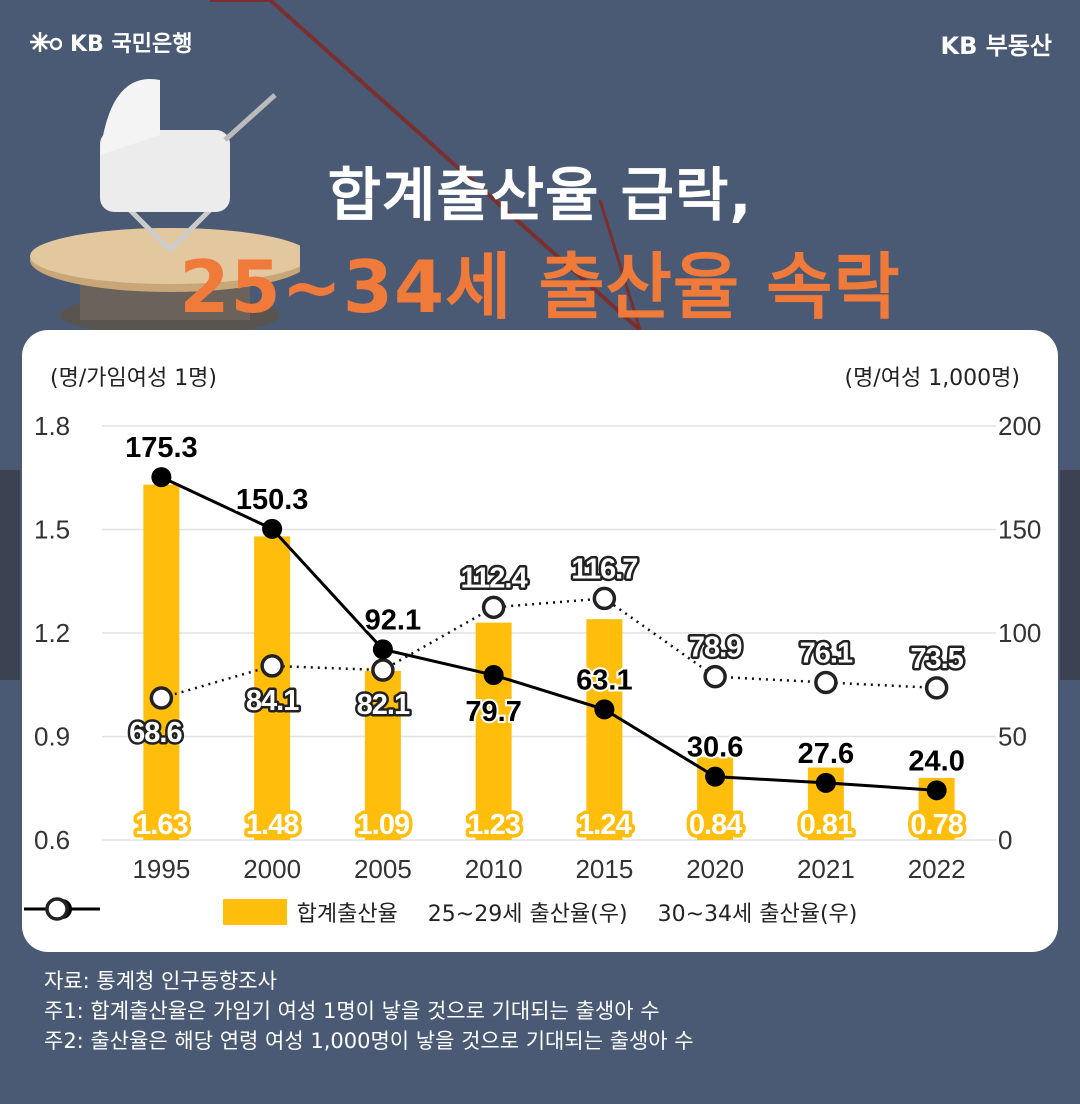  I want to click on label-30-34: 73.5, so click(936, 659).